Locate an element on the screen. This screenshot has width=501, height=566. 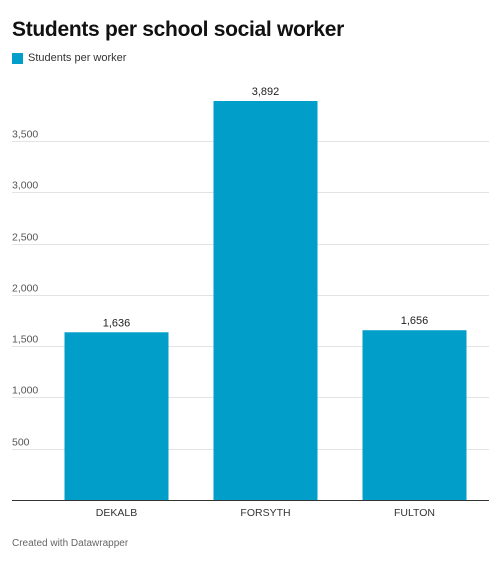
legend: Students per worker is located at coordinates (69, 58).